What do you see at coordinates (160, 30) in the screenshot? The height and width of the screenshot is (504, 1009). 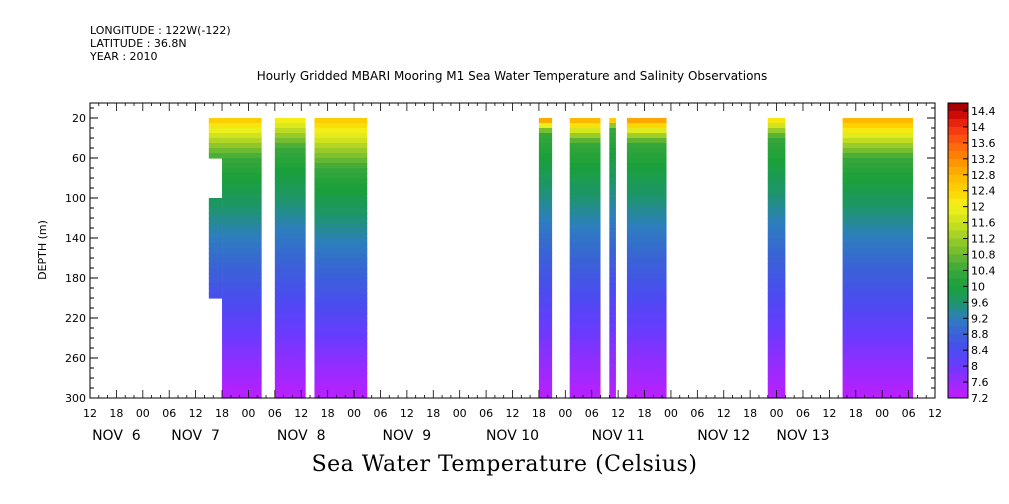 I see `longitude-label: LONGITUDE : 122W(-122)` at bounding box center [160, 30].